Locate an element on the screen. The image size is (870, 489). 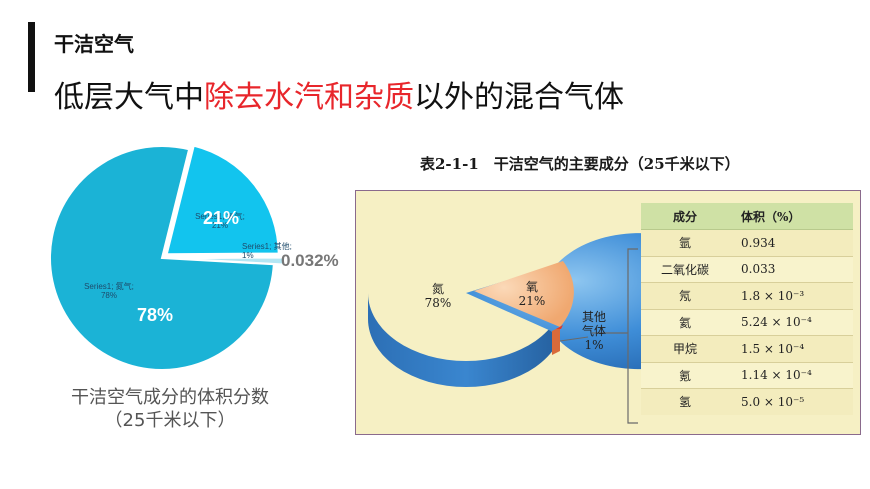
table-cell-volume: 1.8 × 10⁻³ is located at coordinates (791, 295).